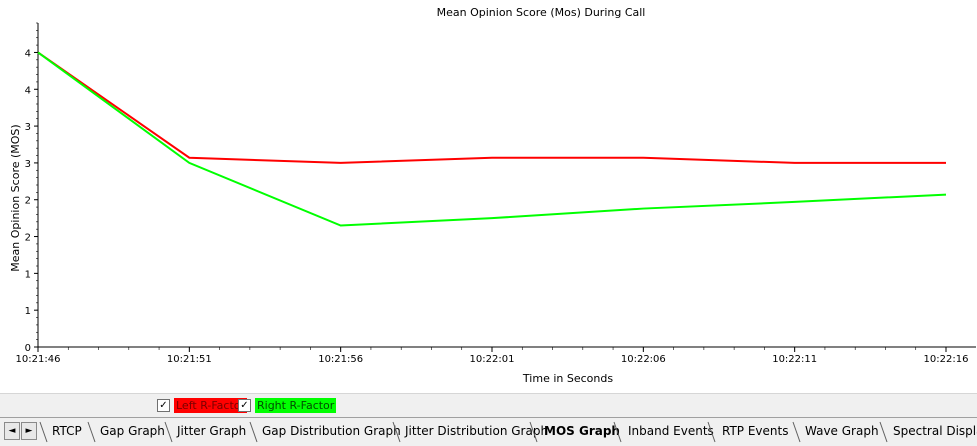 This screenshot has height=446, width=977. What do you see at coordinates (29, 431) in the screenshot?
I see `tab-scroll-right-button: ►` at bounding box center [29, 431].